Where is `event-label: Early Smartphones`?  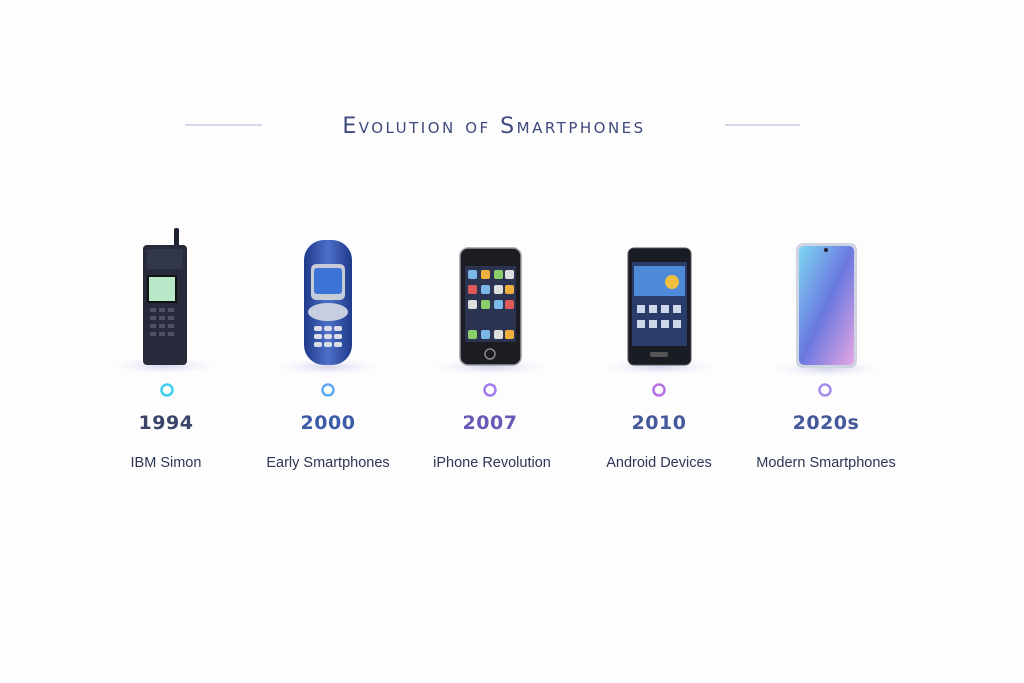
event-label: Early Smartphones is located at coordinates (327, 463).